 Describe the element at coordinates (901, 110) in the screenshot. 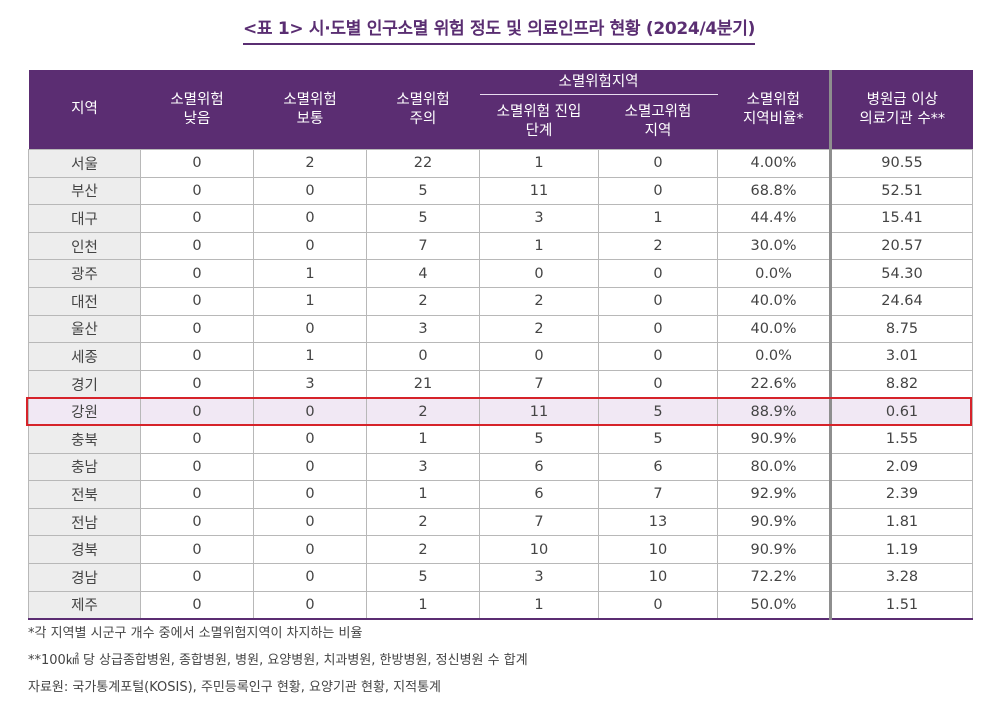

I see `header-hospitals: 병원급 이상 의료기관 수**` at that location.